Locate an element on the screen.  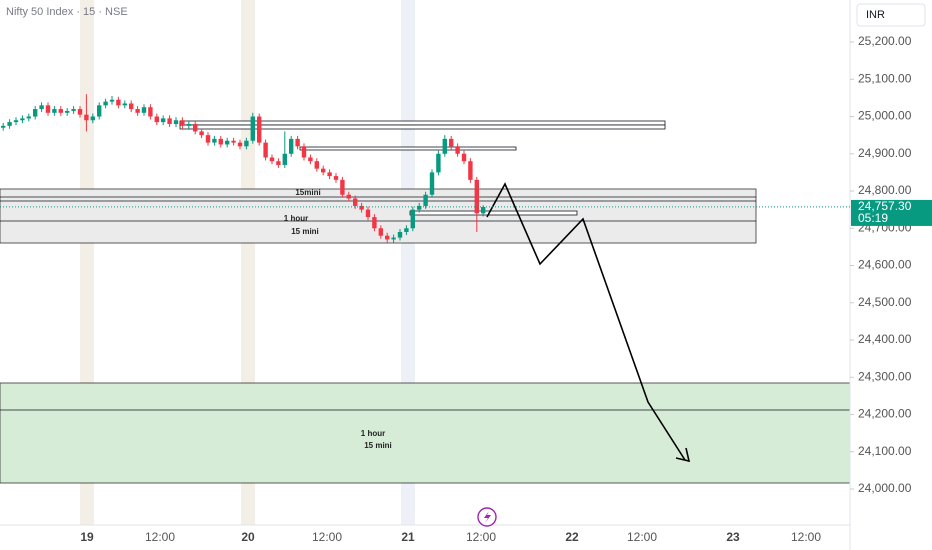
last-price-tag is located at coordinates (891, 212).